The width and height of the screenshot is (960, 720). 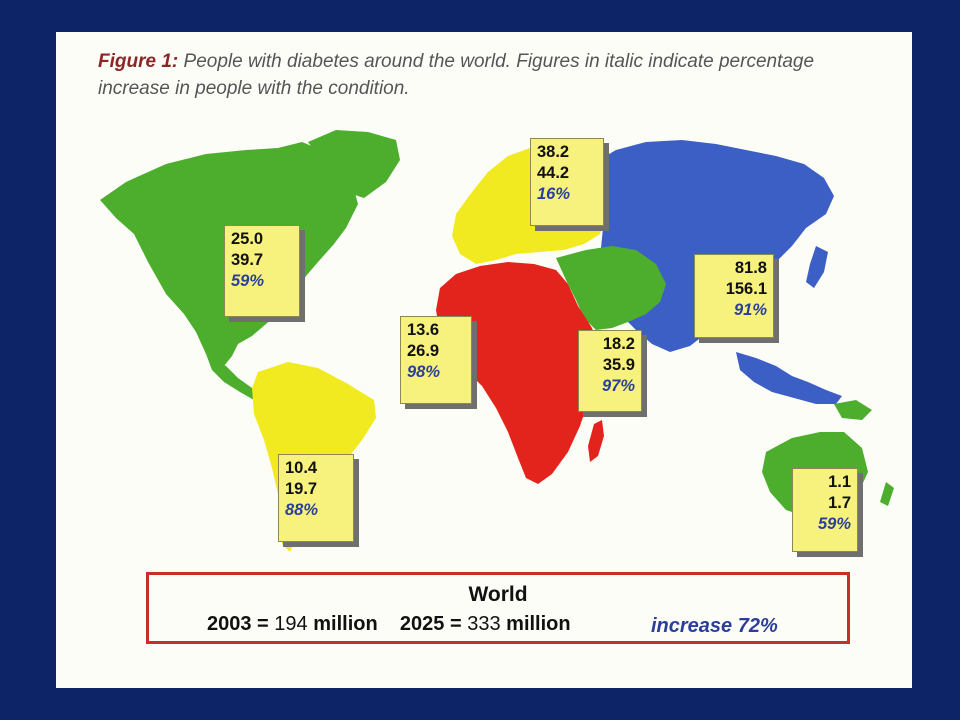 I want to click on africa-stats: 13.6 26.9 98%, so click(x=436, y=360).